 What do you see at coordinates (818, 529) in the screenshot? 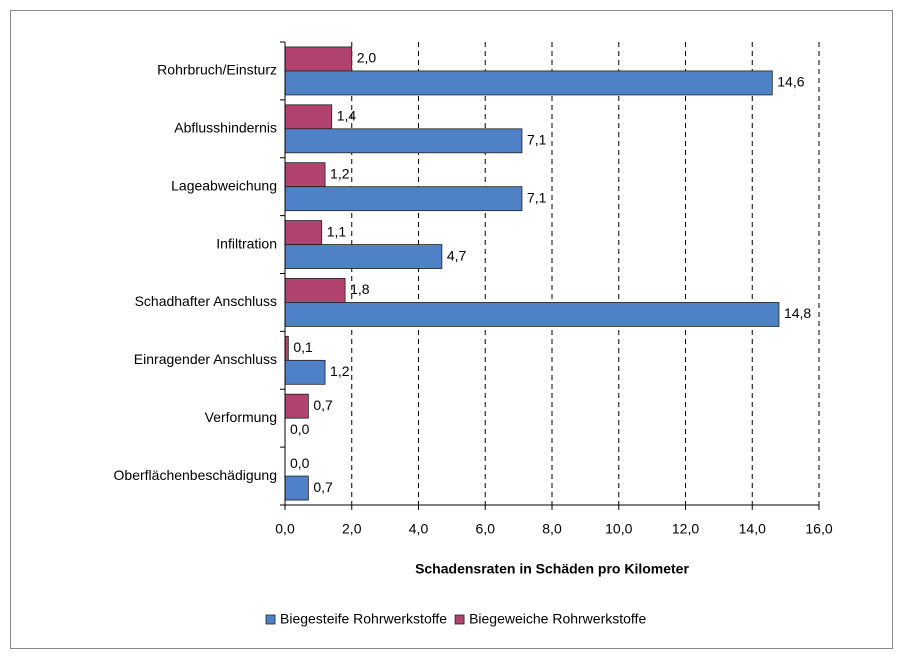
I see `x-tick-label: 16,0` at bounding box center [818, 529].